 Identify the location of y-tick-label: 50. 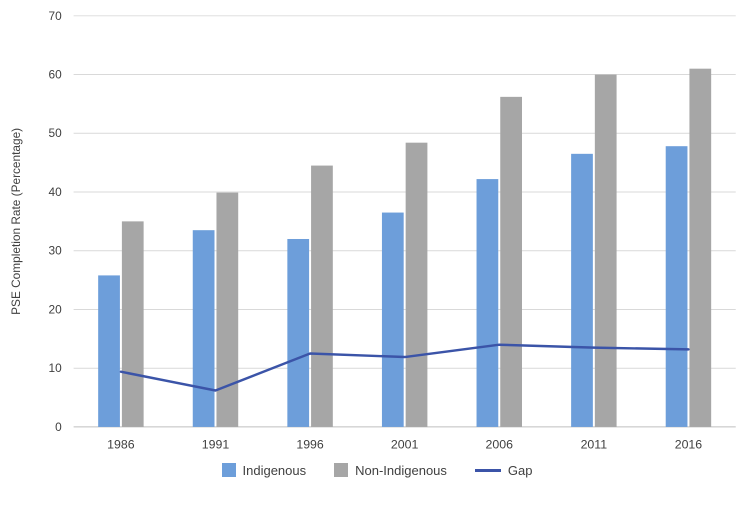
(56, 133).